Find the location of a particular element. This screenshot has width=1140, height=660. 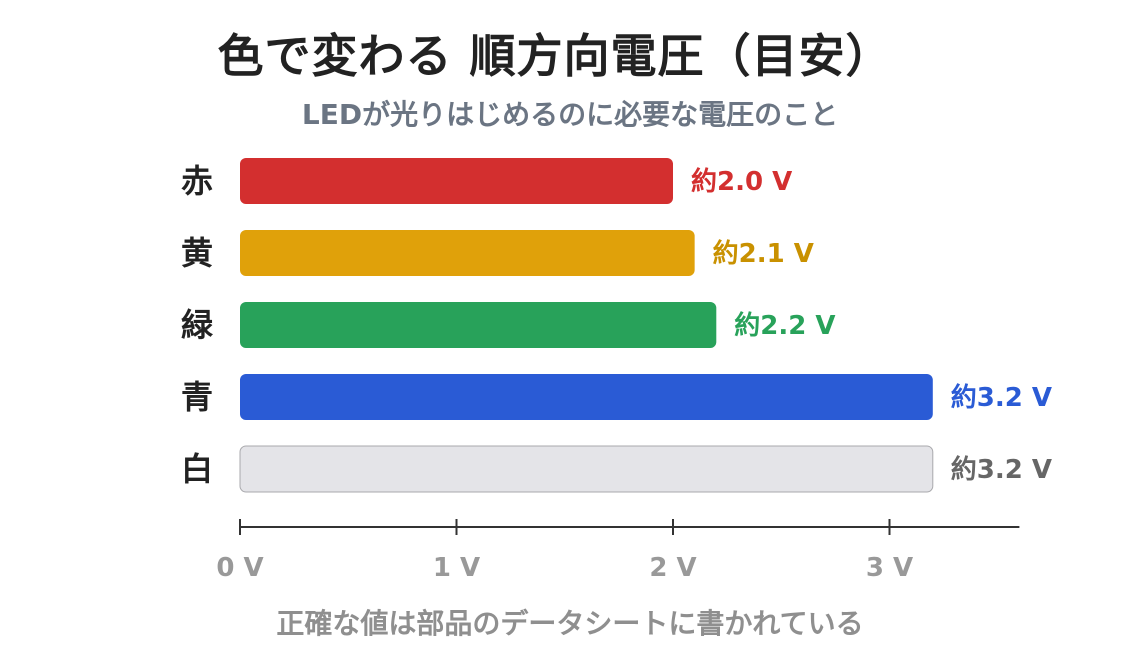

category-label: 黄 is located at coordinates (197, 253).